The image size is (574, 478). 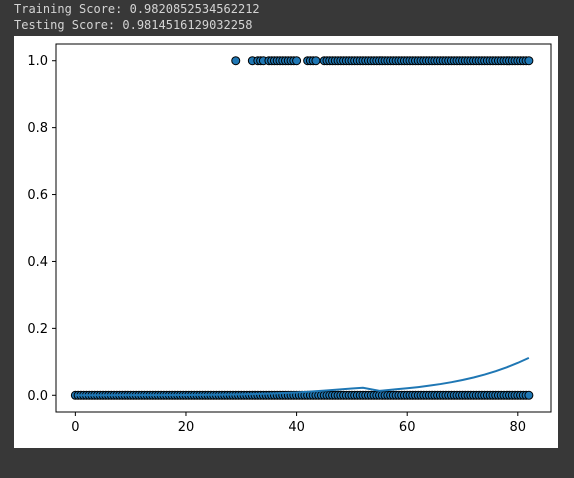 What do you see at coordinates (407, 427) in the screenshot?
I see `x-tick-label: 60` at bounding box center [407, 427].